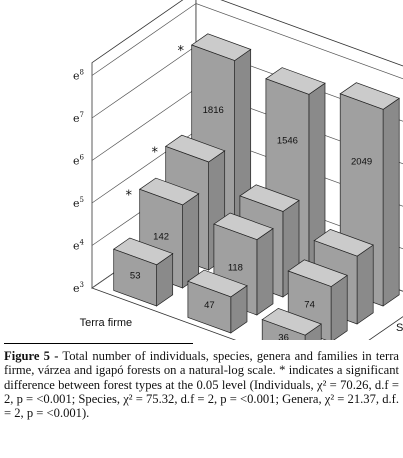 The width and height of the screenshot is (403, 458). What do you see at coordinates (78, 118) in the screenshot?
I see `y-tick-label: e7` at bounding box center [78, 118].